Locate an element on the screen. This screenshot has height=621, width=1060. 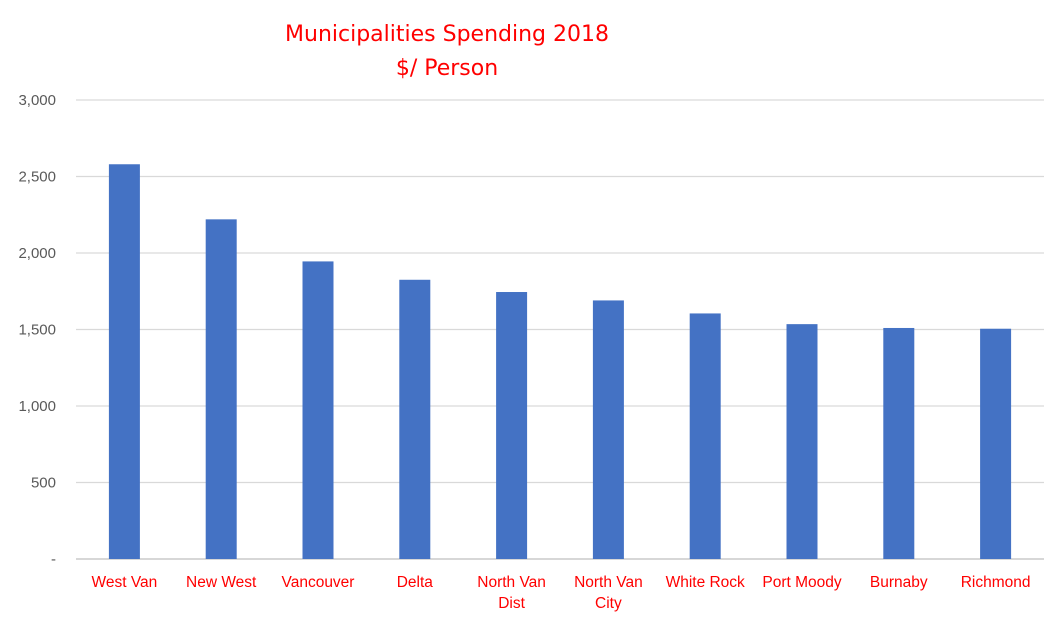
y-tick-label: 2,500 is located at coordinates (37, 177).